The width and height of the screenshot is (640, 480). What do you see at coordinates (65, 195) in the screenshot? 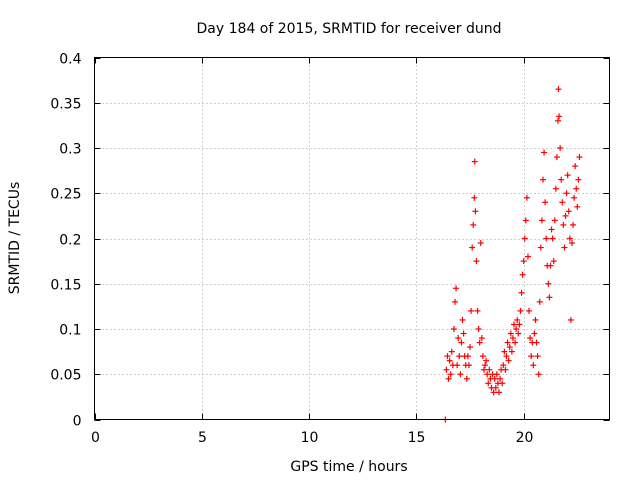
I see `y-tick-label: 0.25` at bounding box center [65, 195].